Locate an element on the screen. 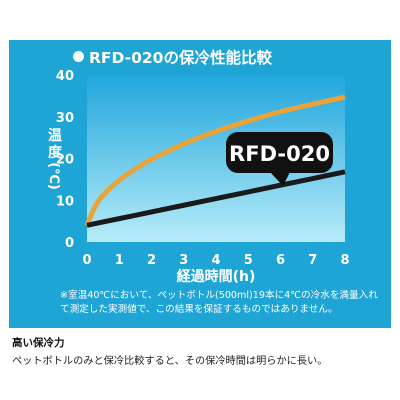 This screenshot has height=400, width=400. x-tick-label: 5 is located at coordinates (248, 260).